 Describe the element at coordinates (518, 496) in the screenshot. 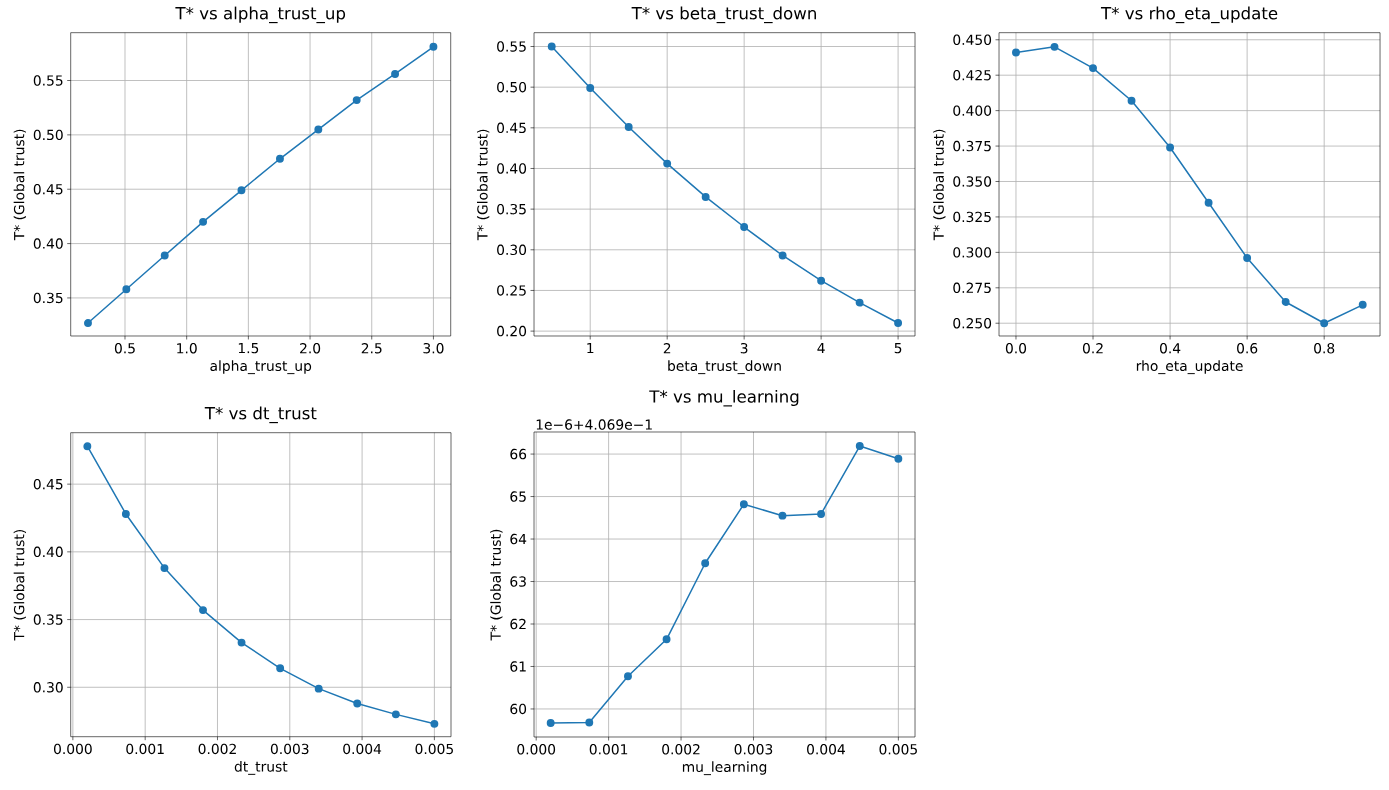

I see `y-tick-label: 65` at that location.